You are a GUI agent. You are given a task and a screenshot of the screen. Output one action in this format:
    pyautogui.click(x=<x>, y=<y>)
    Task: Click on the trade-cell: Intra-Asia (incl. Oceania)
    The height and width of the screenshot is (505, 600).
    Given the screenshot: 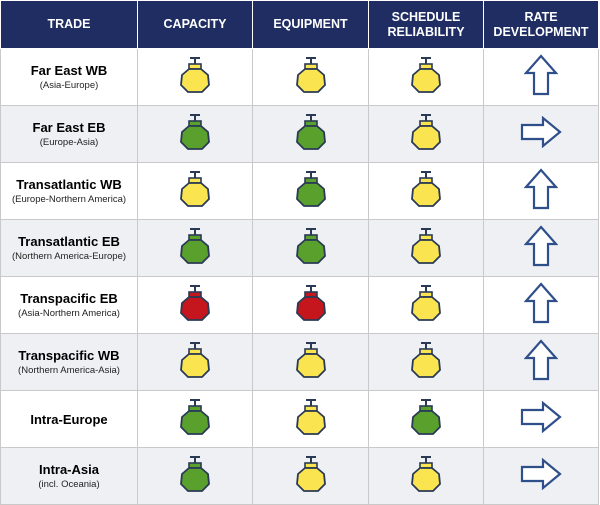 What is the action you would take?
    pyautogui.click(x=69, y=476)
    